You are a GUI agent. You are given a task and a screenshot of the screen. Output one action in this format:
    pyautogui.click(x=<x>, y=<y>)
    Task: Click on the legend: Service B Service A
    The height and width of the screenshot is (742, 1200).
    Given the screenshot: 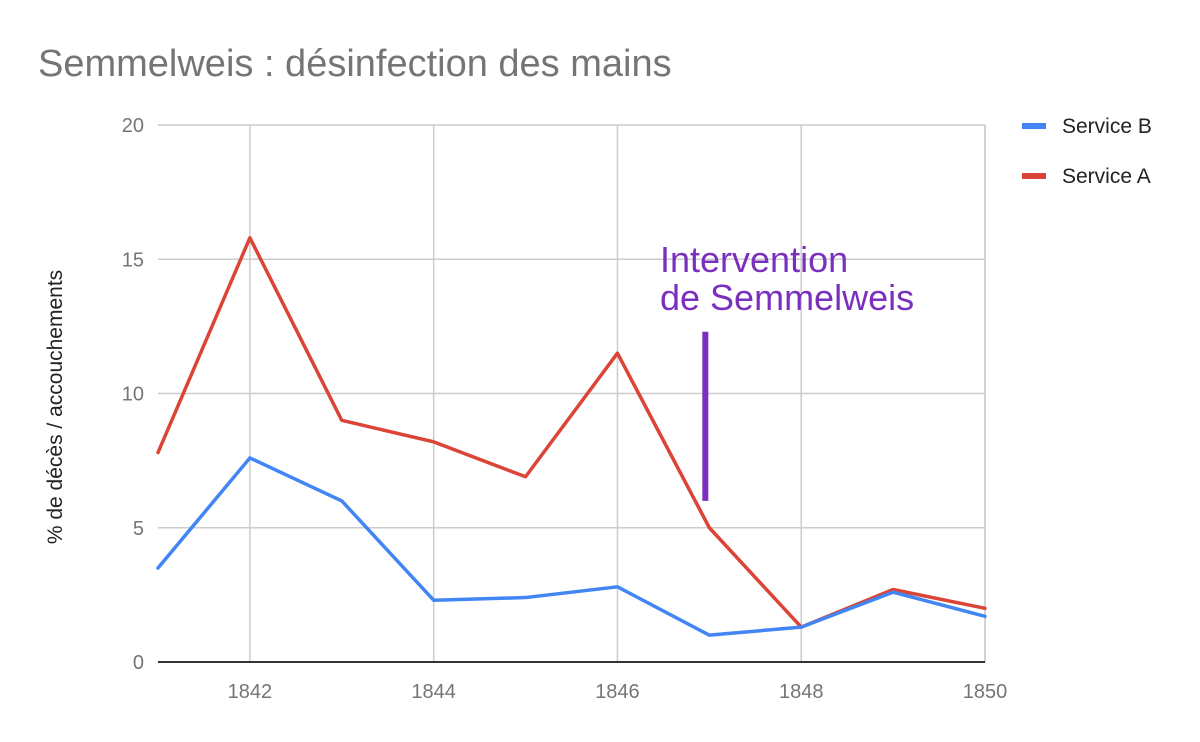 What is the action you would take?
    pyautogui.click(x=1087, y=151)
    